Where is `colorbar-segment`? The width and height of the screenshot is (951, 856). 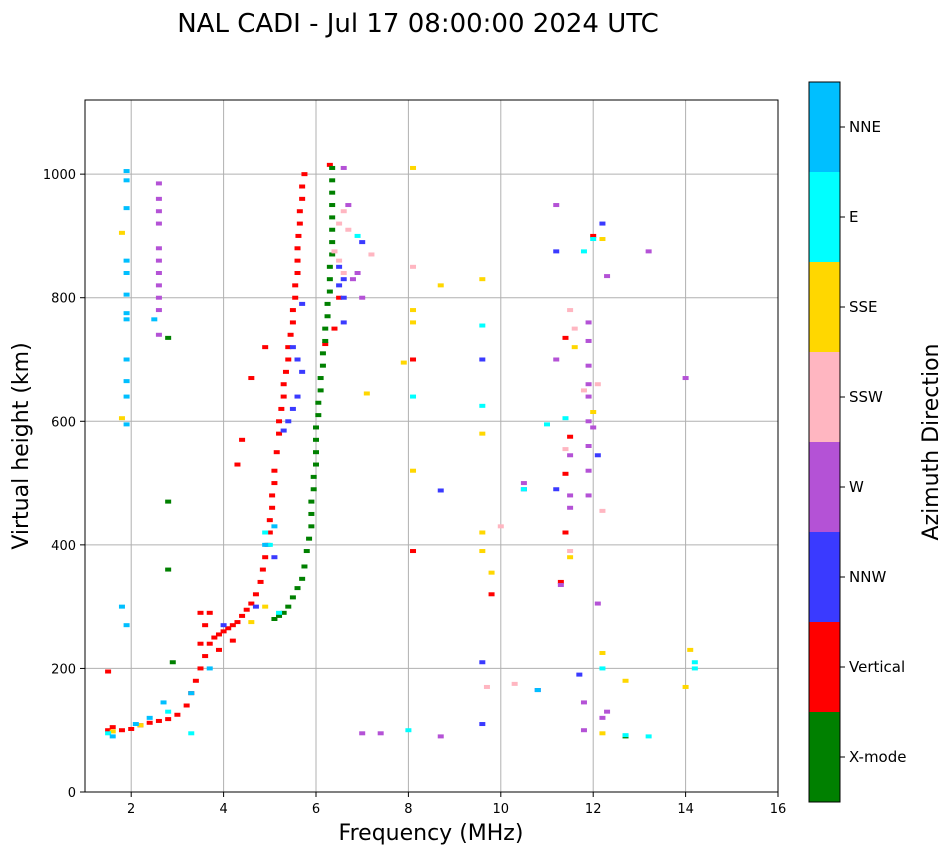
colorbar-segment is located at coordinates (824, 397).